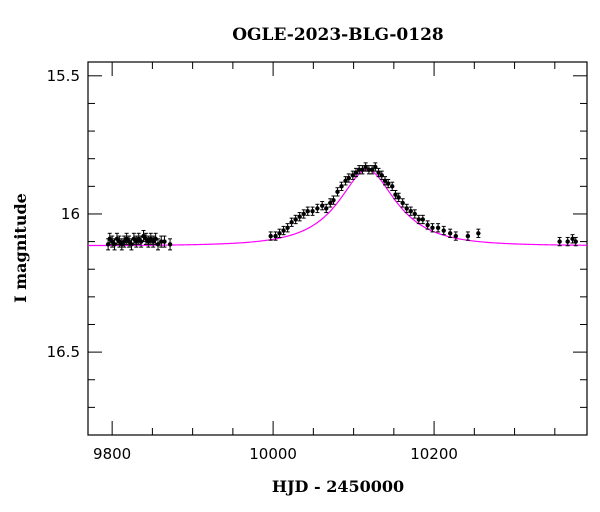 The image size is (600, 512). I want to click on y-tick-label: 16, so click(70, 214).